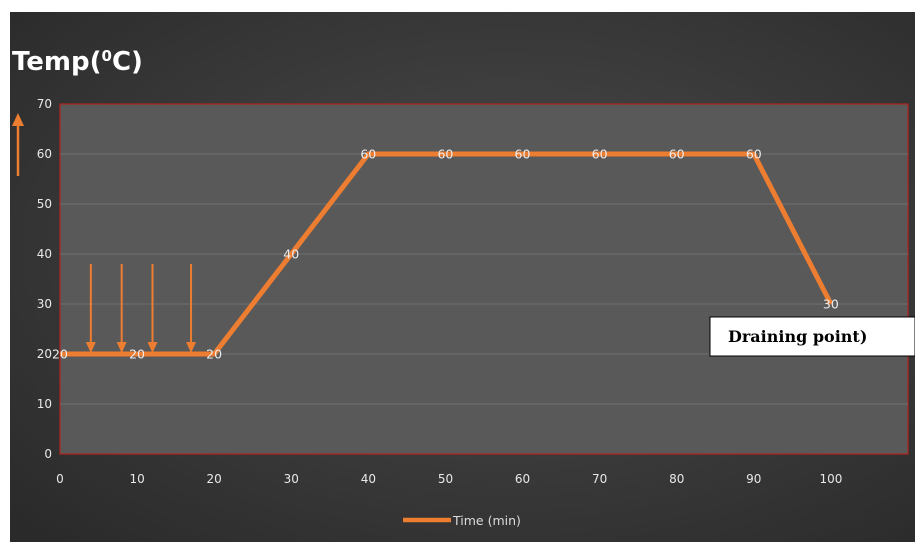 Image resolution: width=915 pixels, height=542 pixels. Describe the element at coordinates (831, 304) in the screenshot. I see `data-label: 30` at that location.